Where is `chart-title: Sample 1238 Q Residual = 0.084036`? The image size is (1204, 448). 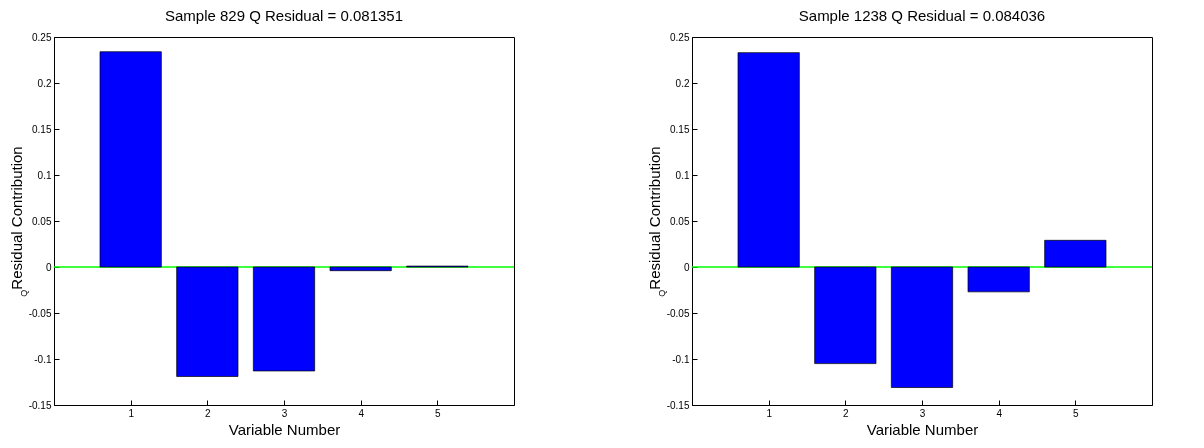
chart-title: Sample 1238 Q Residual = 0.084036 is located at coordinates (922, 15).